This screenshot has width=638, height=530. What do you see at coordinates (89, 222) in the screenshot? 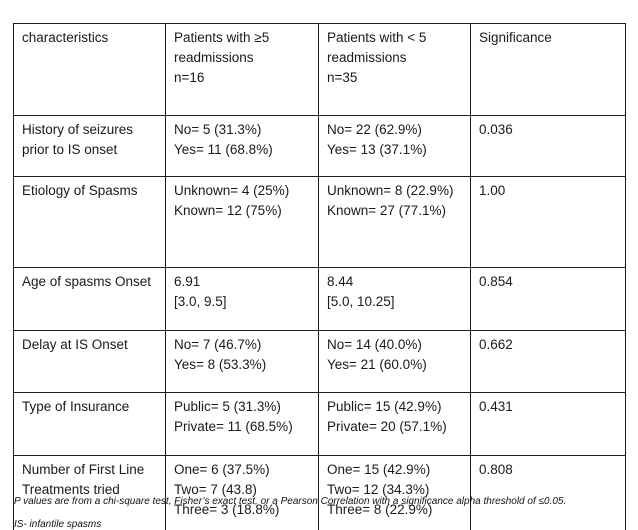
I see `cell-characteristic: Etiology of Spasms` at bounding box center [89, 222].